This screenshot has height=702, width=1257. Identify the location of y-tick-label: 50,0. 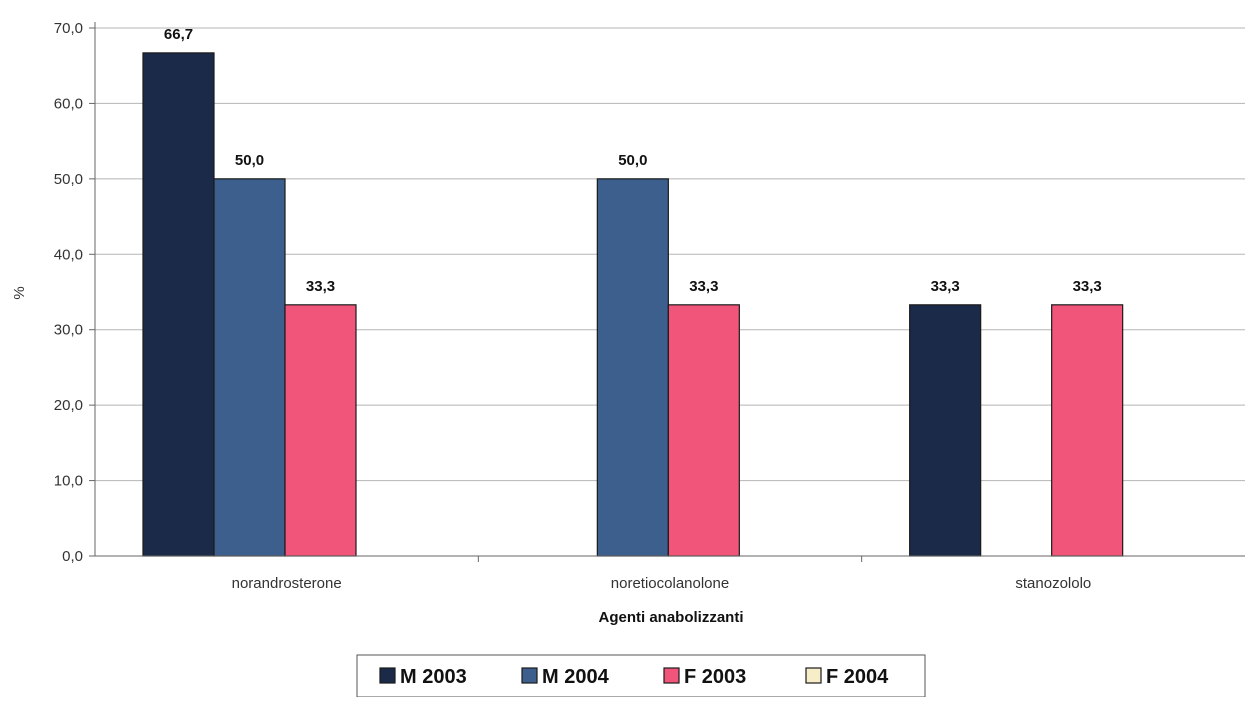
(68, 179).